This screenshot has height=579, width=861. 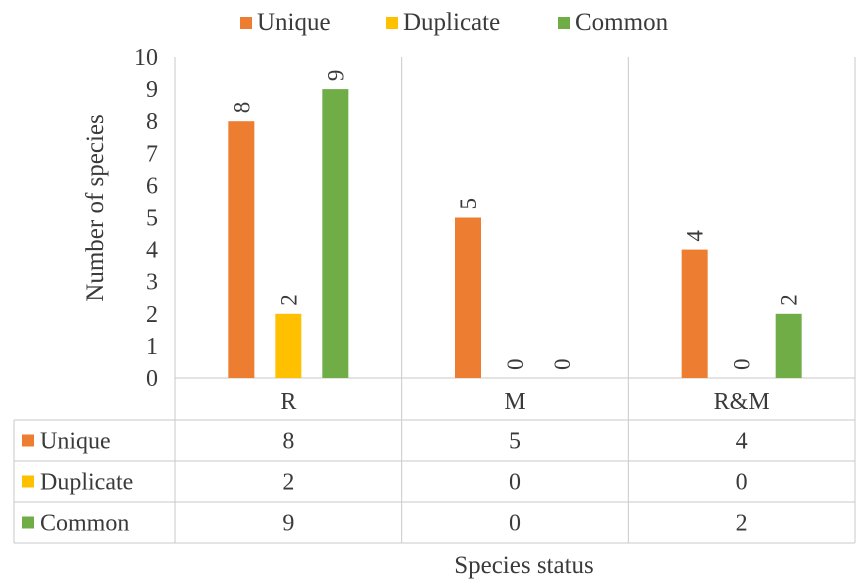 What do you see at coordinates (742, 442) in the screenshot?
I see `table-cell: 4` at bounding box center [742, 442].